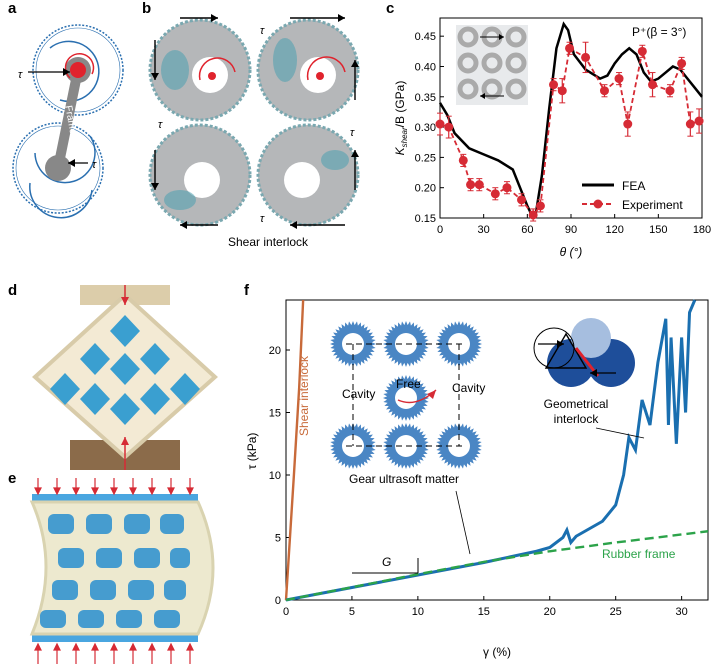 The image size is (721, 666). Describe the element at coordinates (571, 230) in the screenshot. I see `c-xtick-label: 90` at that location.